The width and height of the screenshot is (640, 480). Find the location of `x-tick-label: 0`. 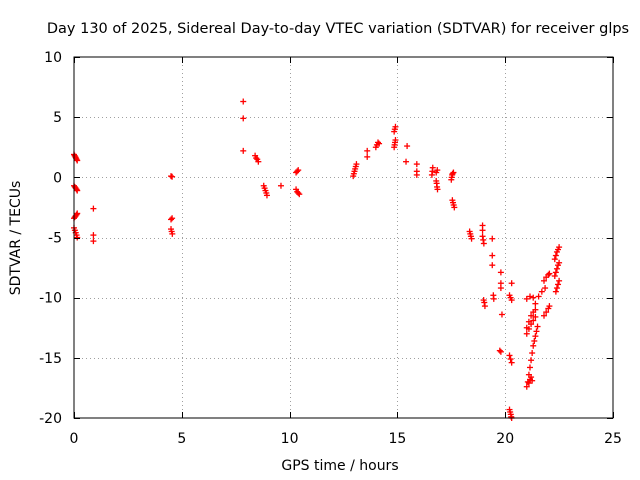

x-tick-label: 0 is located at coordinates (74, 439).